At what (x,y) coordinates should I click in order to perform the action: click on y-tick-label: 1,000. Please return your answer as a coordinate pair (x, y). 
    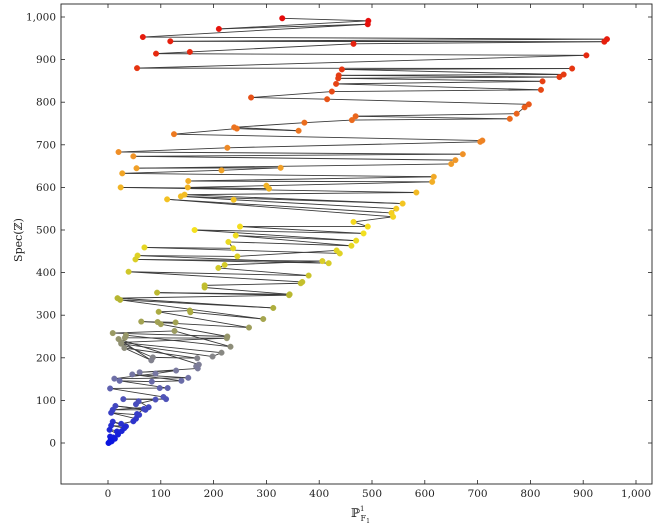
    Looking at the image, I should click on (41, 18).